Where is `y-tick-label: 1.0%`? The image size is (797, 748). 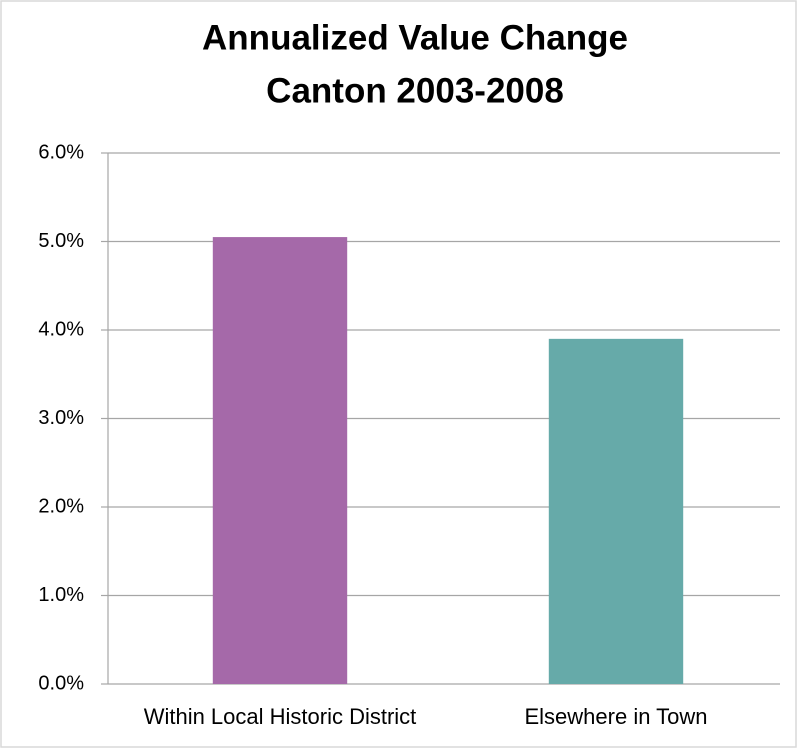
y-tick-label: 1.0% is located at coordinates (61, 595).